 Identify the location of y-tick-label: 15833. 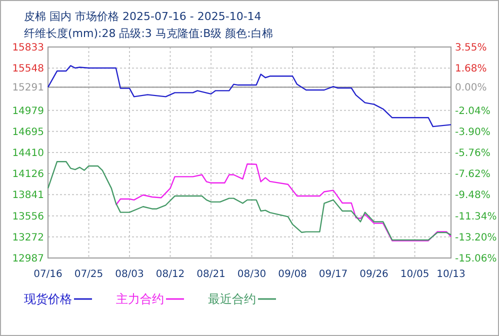
(28, 48).